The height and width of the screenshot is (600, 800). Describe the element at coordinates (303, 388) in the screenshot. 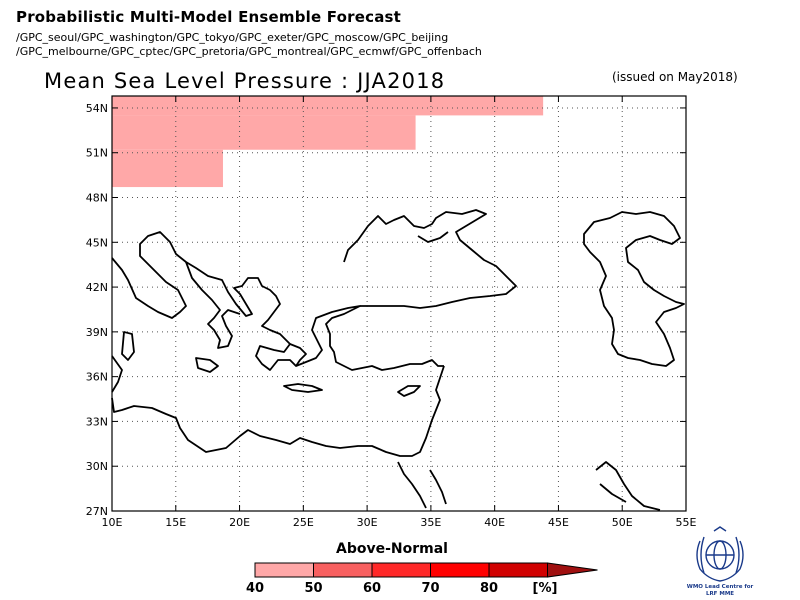

I see `island-crete` at that location.